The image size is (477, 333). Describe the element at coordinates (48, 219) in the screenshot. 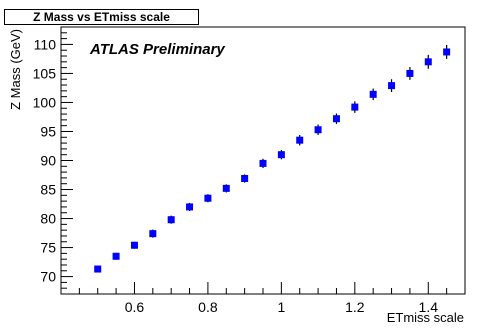

I see `y-tick-label: 80` at that location.